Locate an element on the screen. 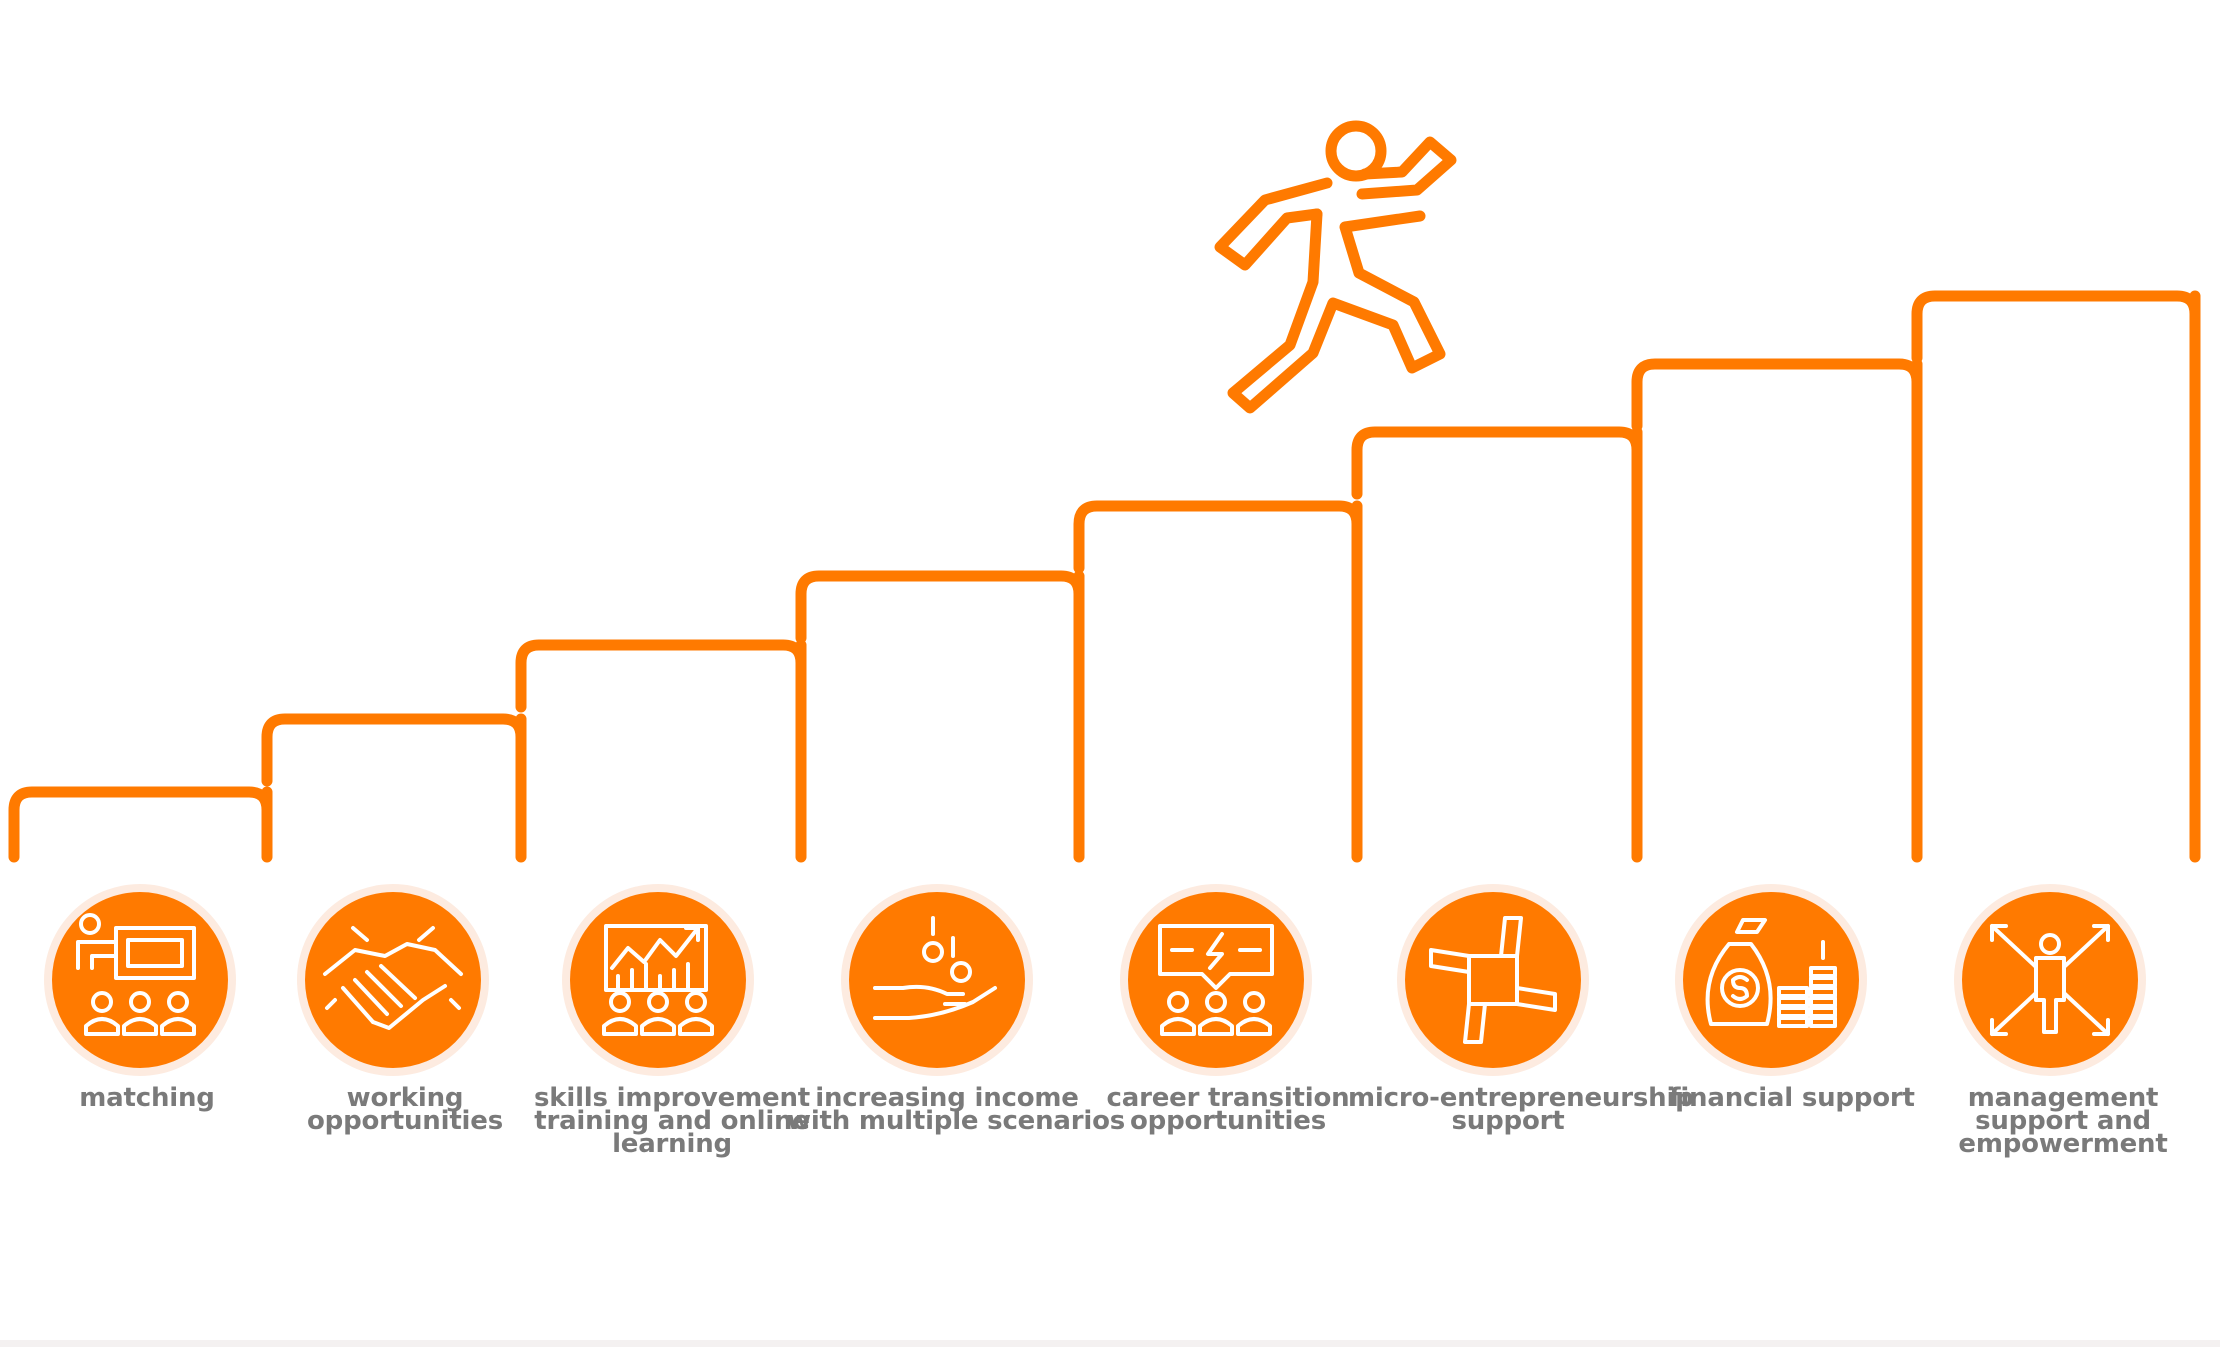 The width and height of the screenshot is (2220, 1352). step-label-line: support is located at coordinates (1508, 1121).